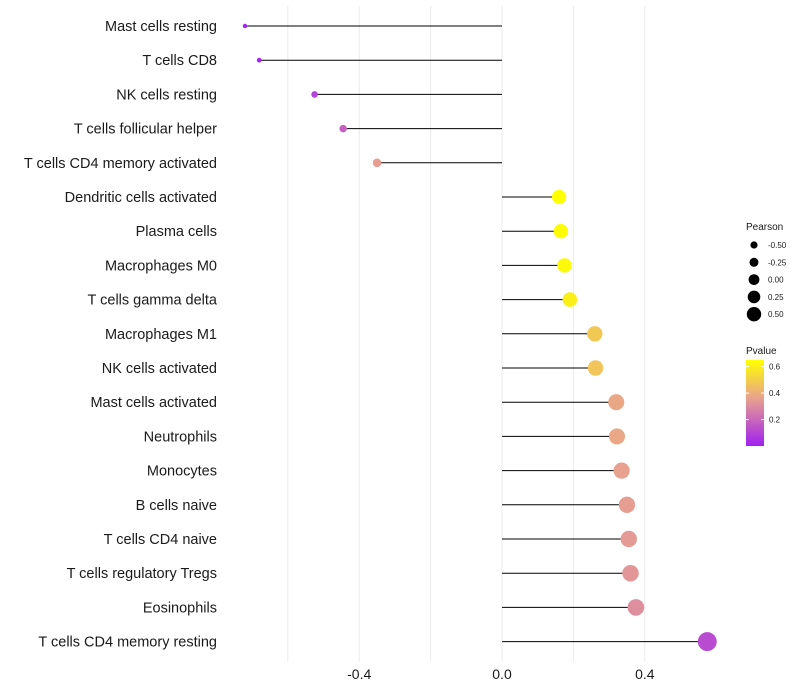 The width and height of the screenshot is (800, 700). Describe the element at coordinates (180, 437) in the screenshot. I see `y-axis-label: Neutrophils` at that location.